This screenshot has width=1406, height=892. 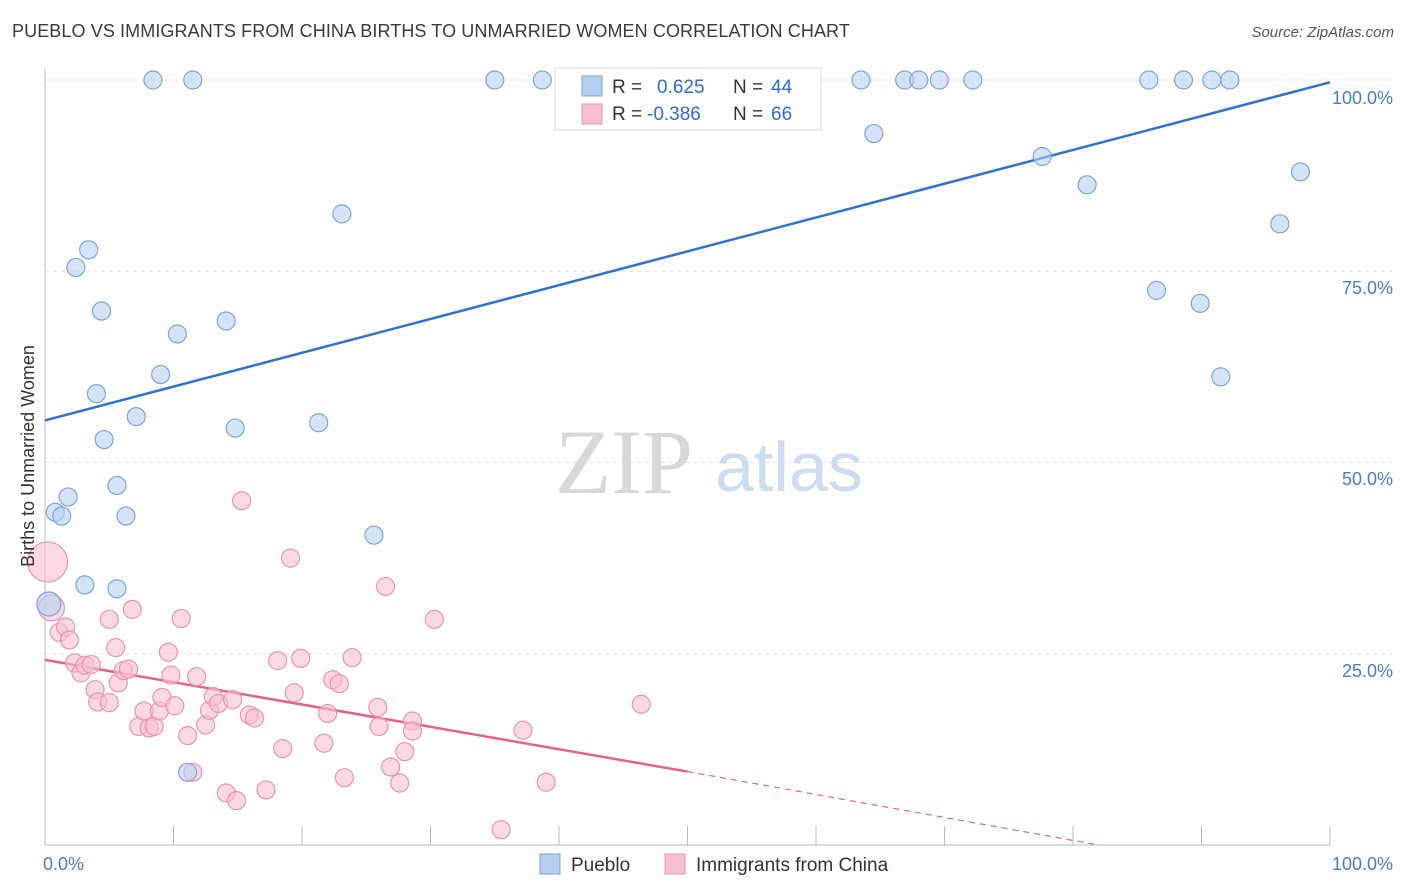 I want to click on y-tick-labels: 25.0% 50.0% 75.0% 100.0%, so click(x=1362, y=384).